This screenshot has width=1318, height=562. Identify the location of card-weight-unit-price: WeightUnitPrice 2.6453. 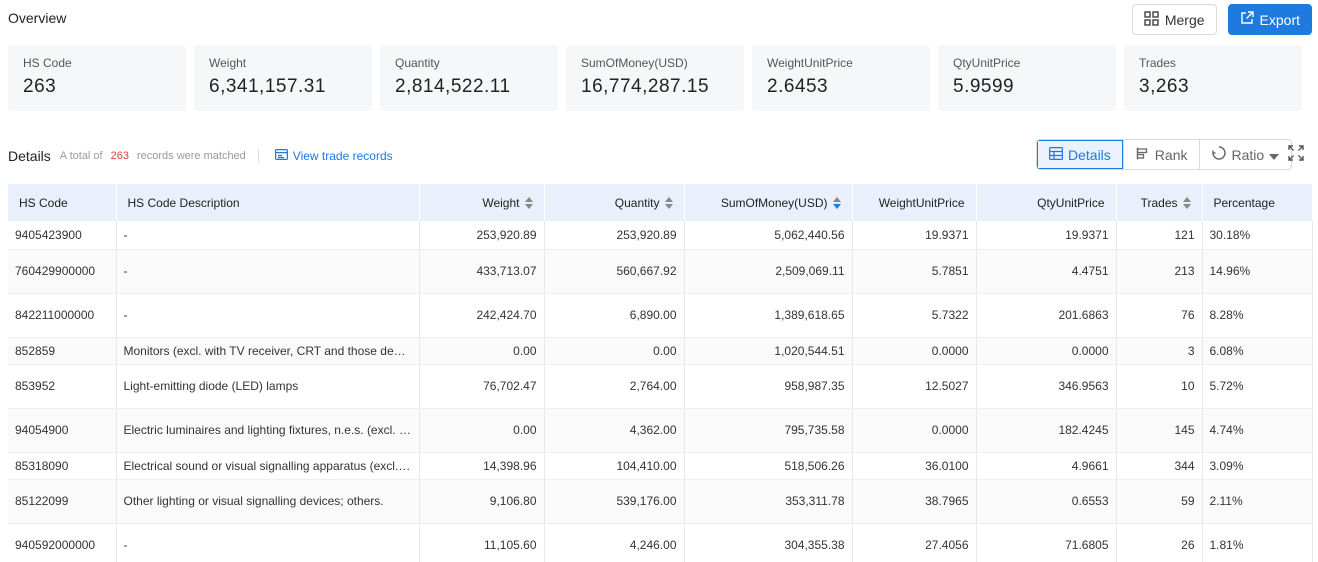
(841, 78).